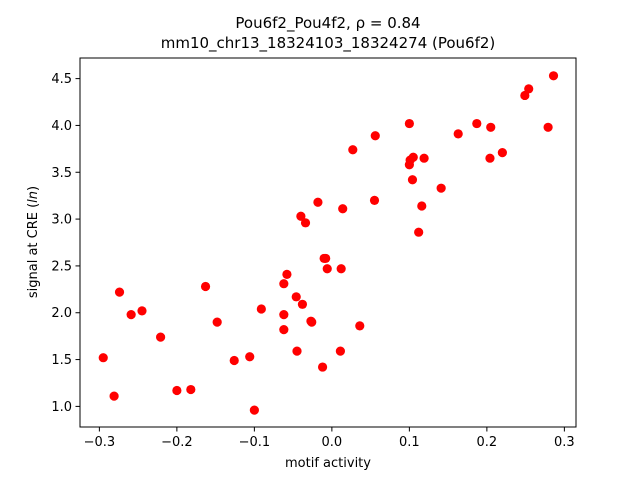  I want to click on y-tick-label: 2.5, so click(61, 266).